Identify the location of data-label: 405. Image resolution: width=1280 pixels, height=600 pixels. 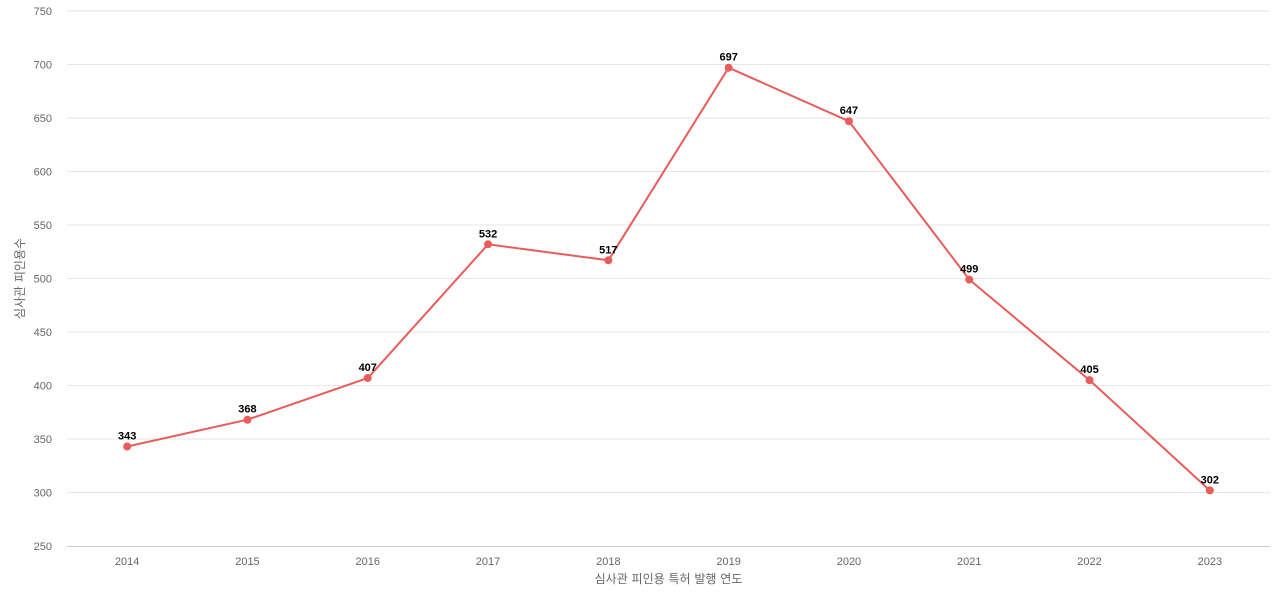
(1089, 370).